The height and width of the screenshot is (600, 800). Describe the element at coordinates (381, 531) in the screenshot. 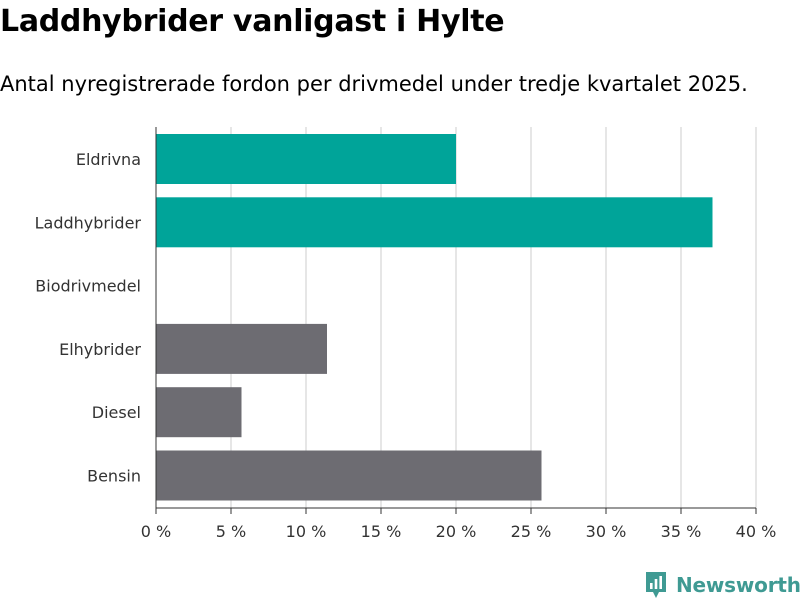

I see `x-tick-label: 15 %` at that location.